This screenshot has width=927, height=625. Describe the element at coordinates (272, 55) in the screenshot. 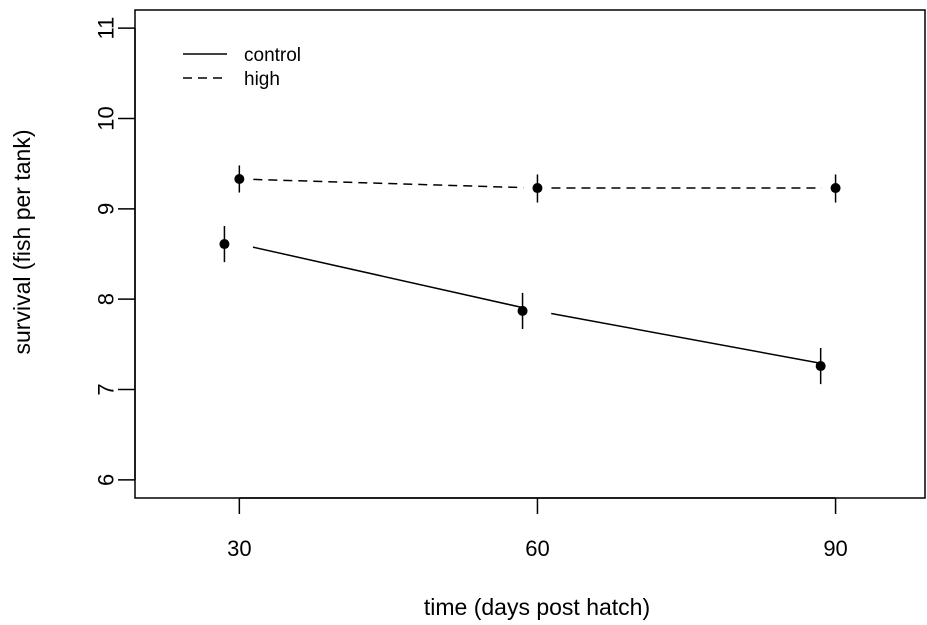

I see `legend-label-control: control` at that location.